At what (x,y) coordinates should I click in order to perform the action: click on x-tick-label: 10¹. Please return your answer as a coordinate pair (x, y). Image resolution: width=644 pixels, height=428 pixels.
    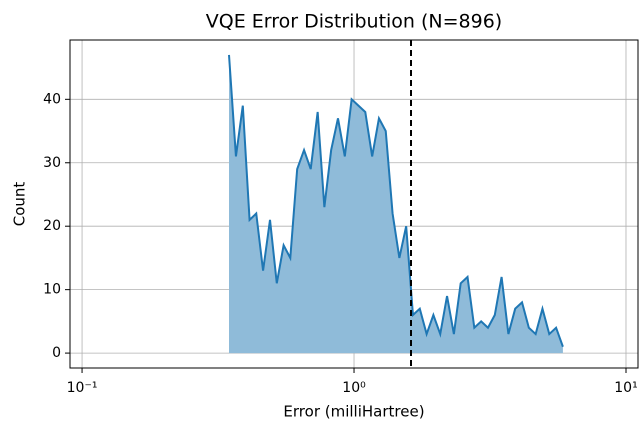
    Looking at the image, I should click on (625, 388).